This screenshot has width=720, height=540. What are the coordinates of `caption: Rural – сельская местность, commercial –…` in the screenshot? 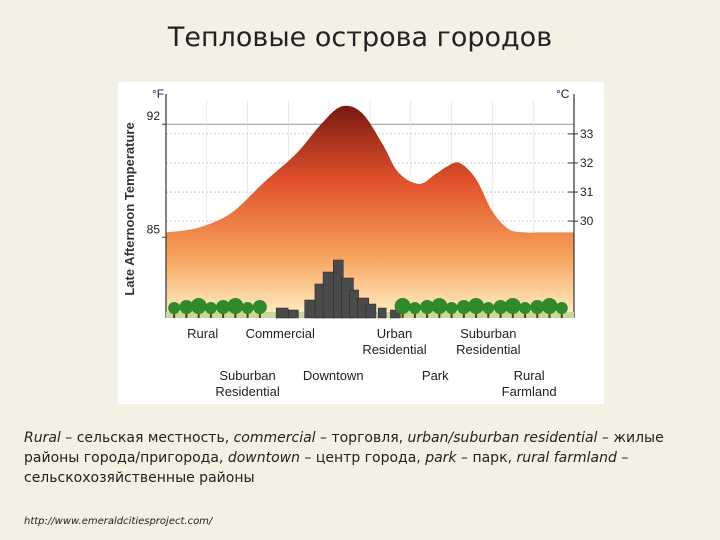 It's located at (364, 458).